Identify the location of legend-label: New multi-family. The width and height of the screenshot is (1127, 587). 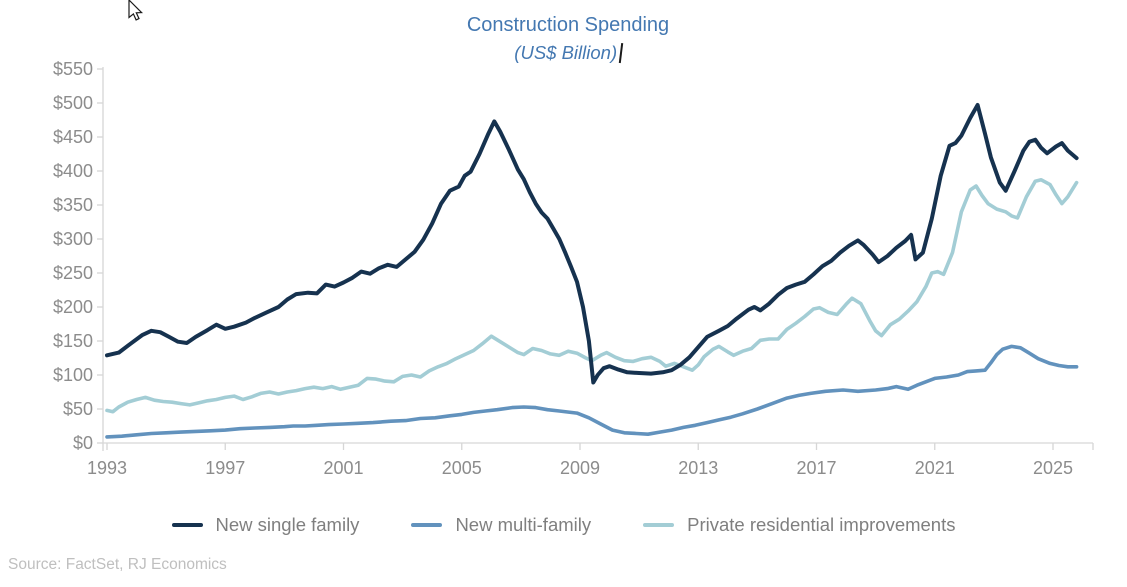
(523, 524).